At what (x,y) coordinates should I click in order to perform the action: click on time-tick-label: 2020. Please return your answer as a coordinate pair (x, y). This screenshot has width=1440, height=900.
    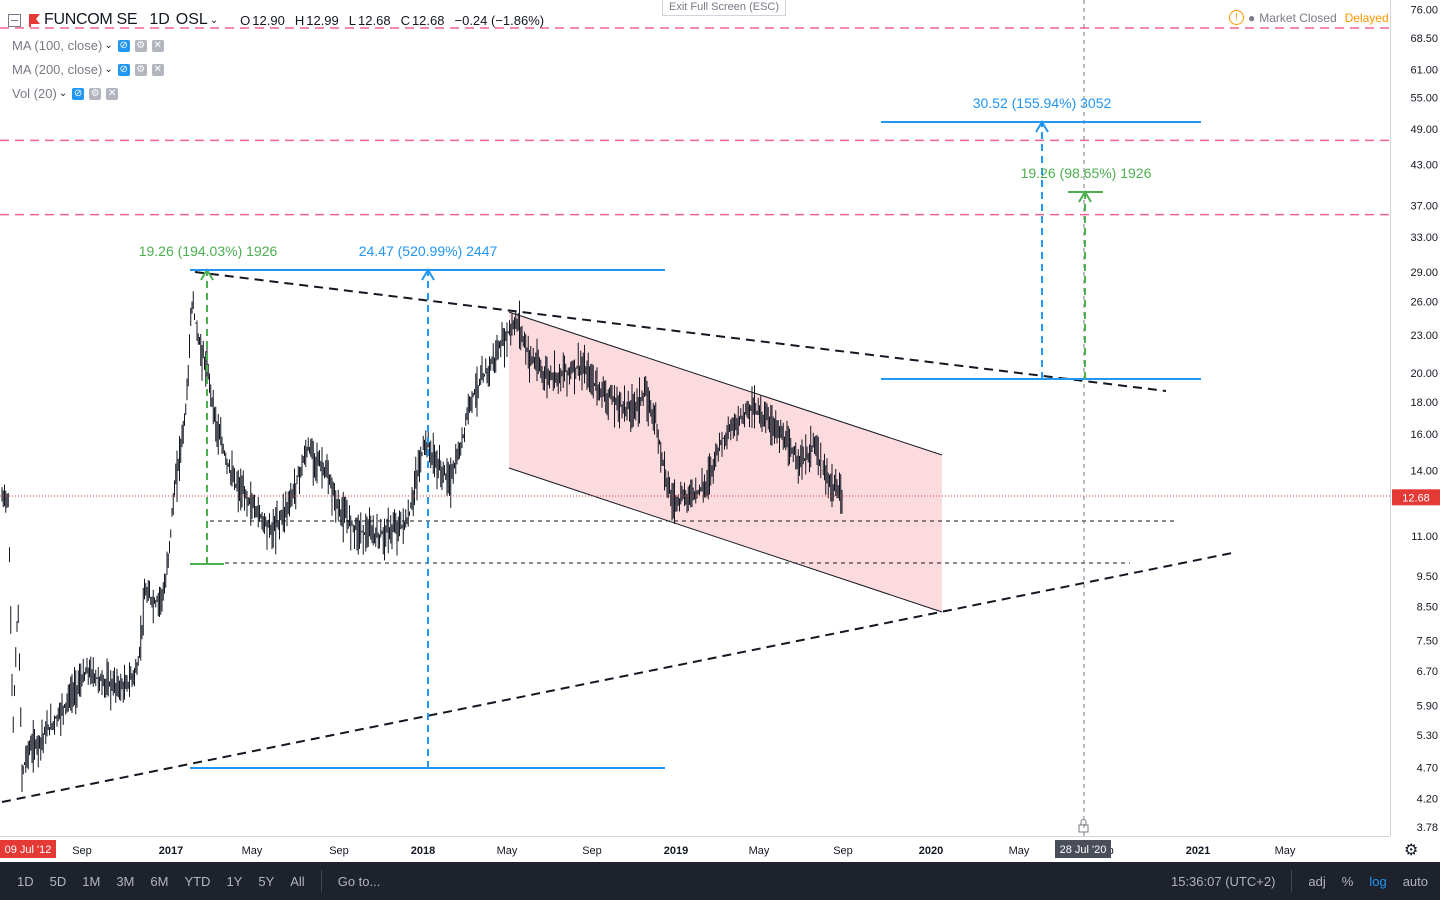
    Looking at the image, I should click on (931, 851).